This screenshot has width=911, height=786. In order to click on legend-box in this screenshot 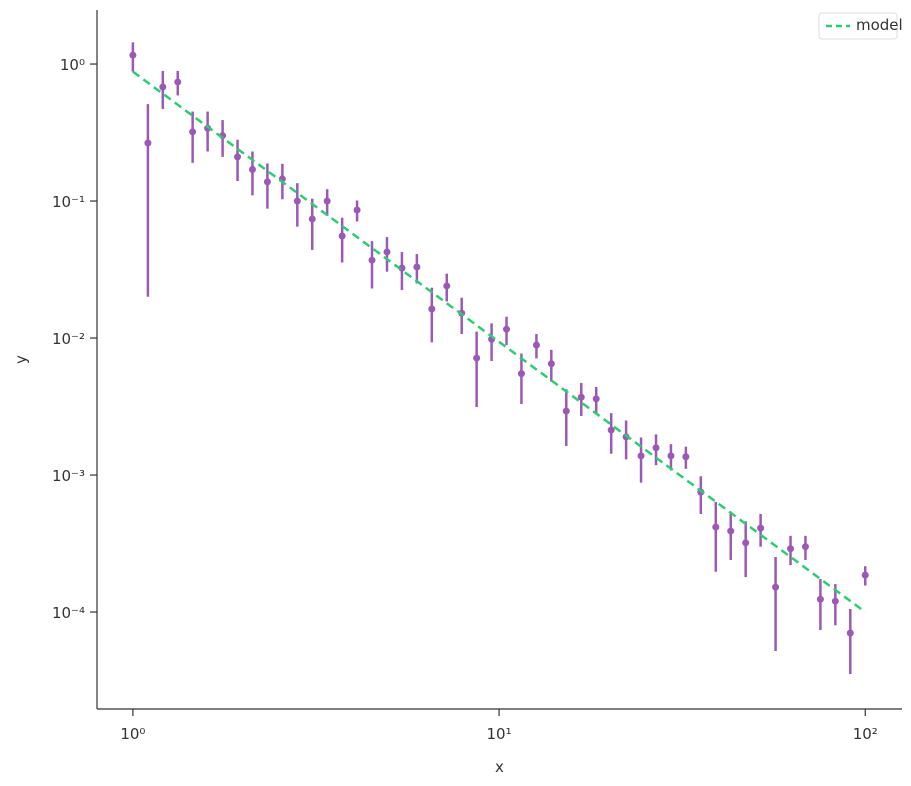, I will do `click(858, 26)`.